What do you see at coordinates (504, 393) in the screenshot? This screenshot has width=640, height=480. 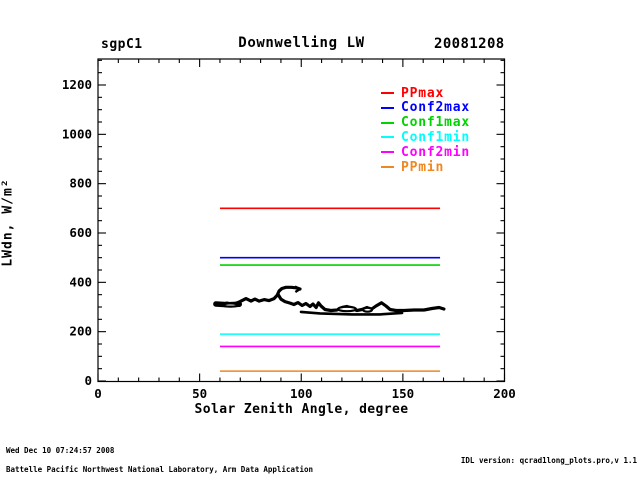 I see `x-tick-label: 200` at bounding box center [504, 393].